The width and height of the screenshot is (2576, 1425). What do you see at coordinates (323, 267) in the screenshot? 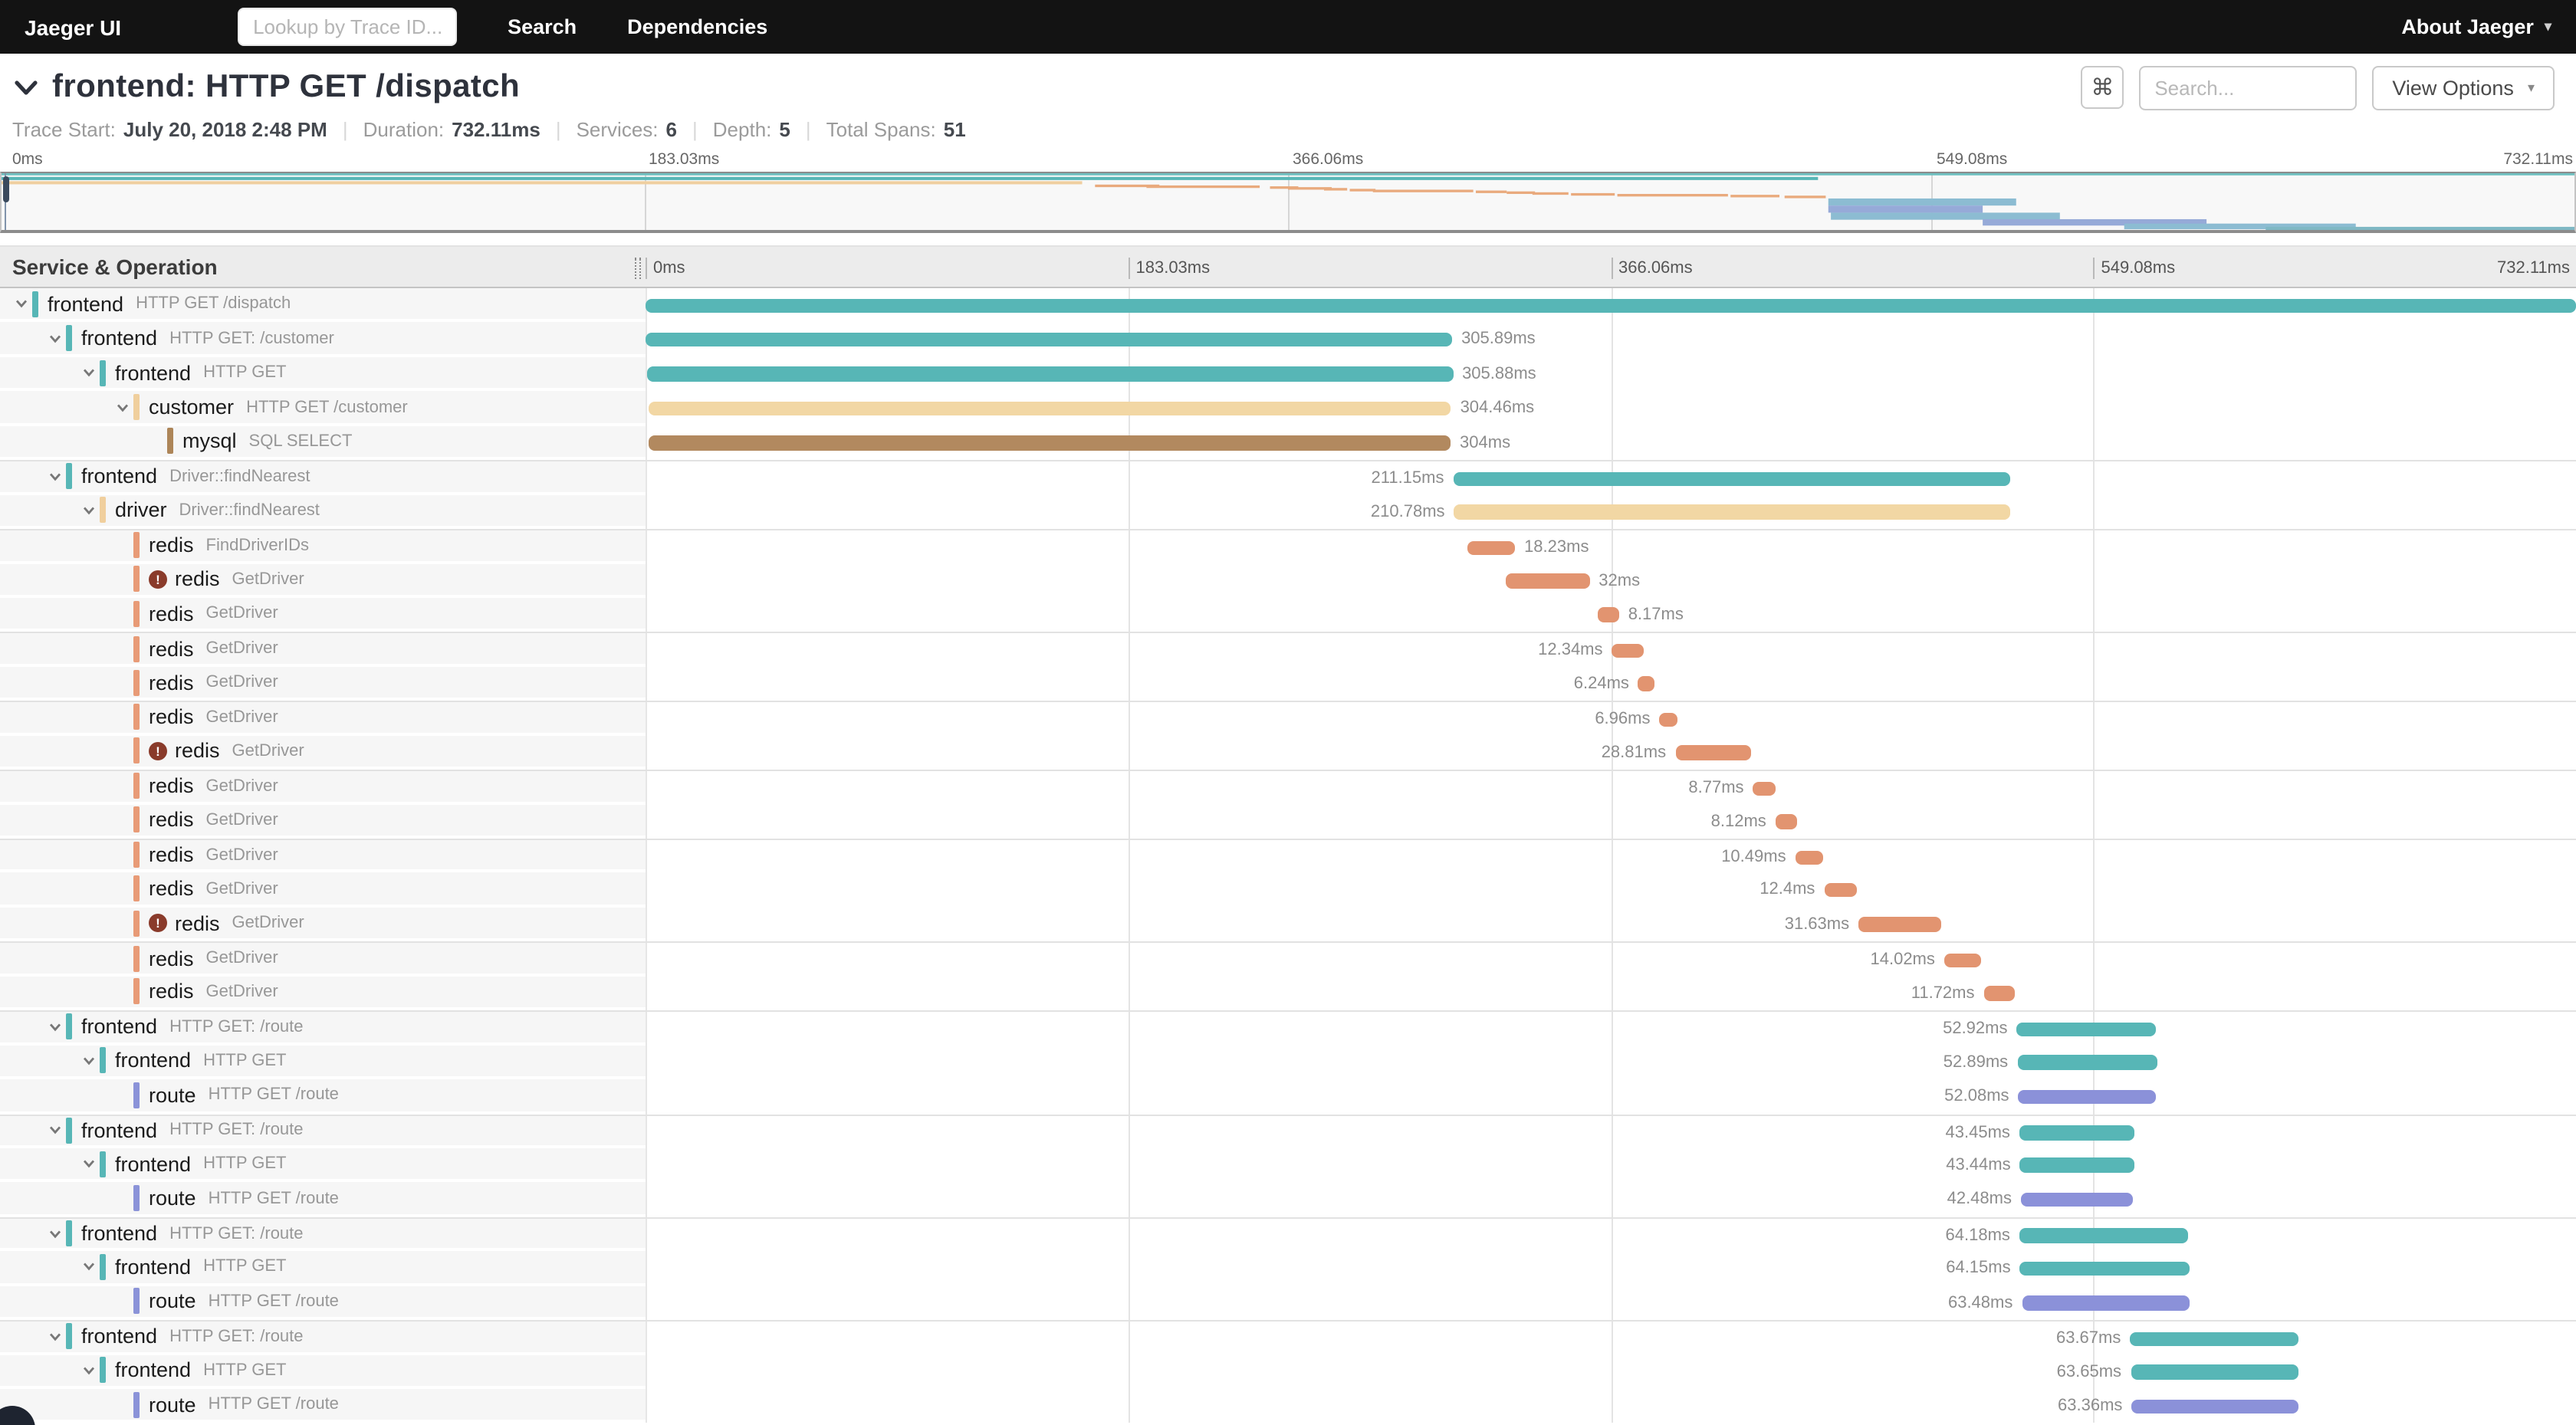
I see `service-operation-header: Service & Operation` at bounding box center [323, 267].